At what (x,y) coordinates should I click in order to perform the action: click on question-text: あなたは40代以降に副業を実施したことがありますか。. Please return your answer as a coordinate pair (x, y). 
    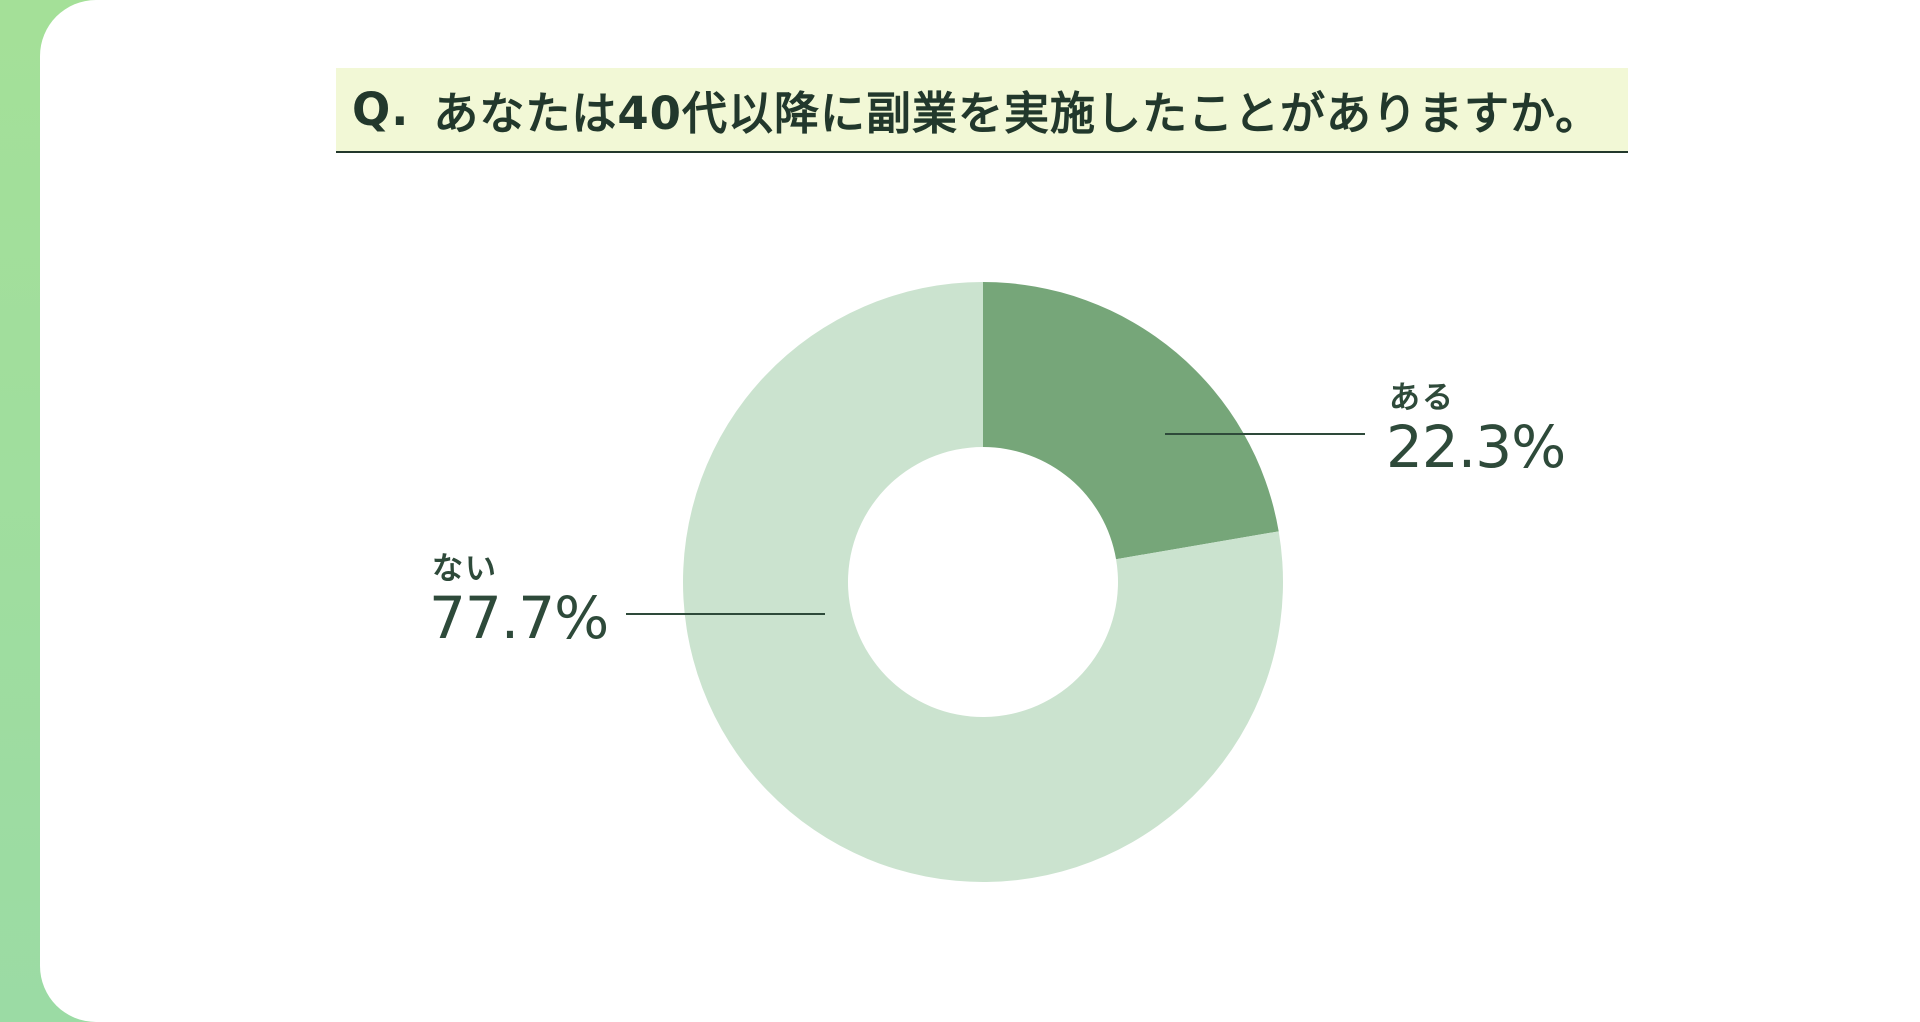
    Looking at the image, I should click on (1017, 113).